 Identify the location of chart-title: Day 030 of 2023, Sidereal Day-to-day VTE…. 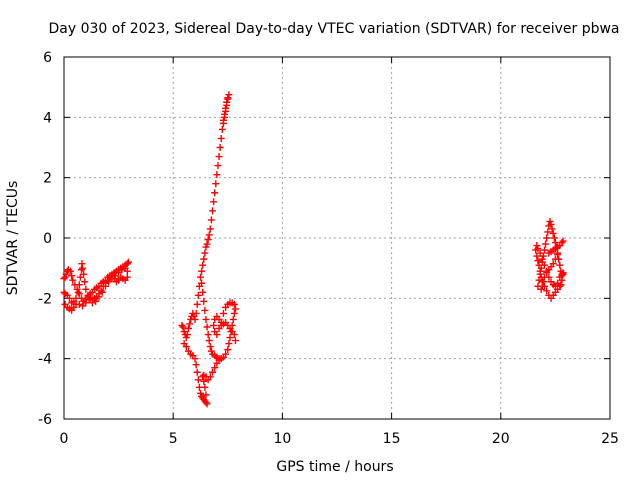
(333, 29).